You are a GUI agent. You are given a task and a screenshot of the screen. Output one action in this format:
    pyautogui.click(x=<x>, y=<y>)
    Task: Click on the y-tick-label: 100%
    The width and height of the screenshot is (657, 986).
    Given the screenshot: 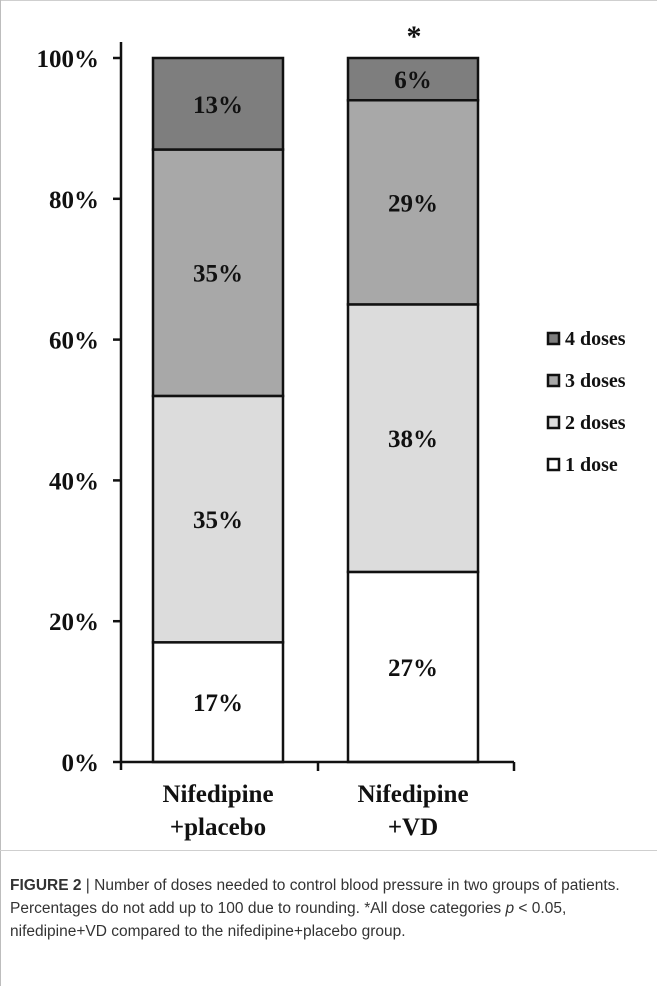 What is the action you would take?
    pyautogui.click(x=68, y=59)
    